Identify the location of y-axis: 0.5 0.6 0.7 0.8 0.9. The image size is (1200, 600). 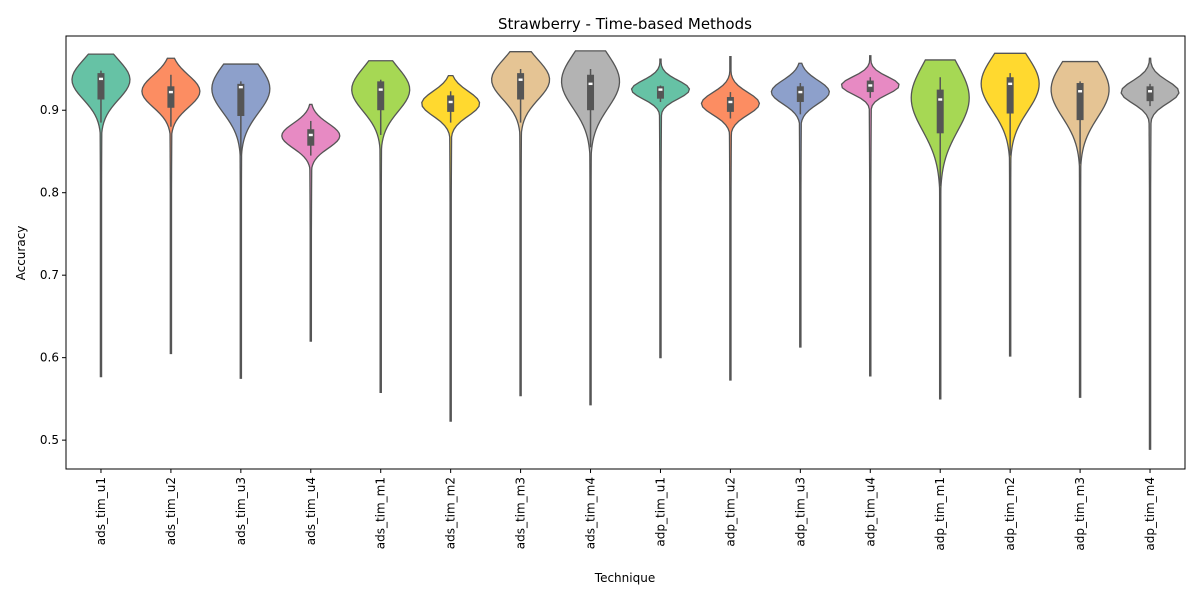
(53, 275).